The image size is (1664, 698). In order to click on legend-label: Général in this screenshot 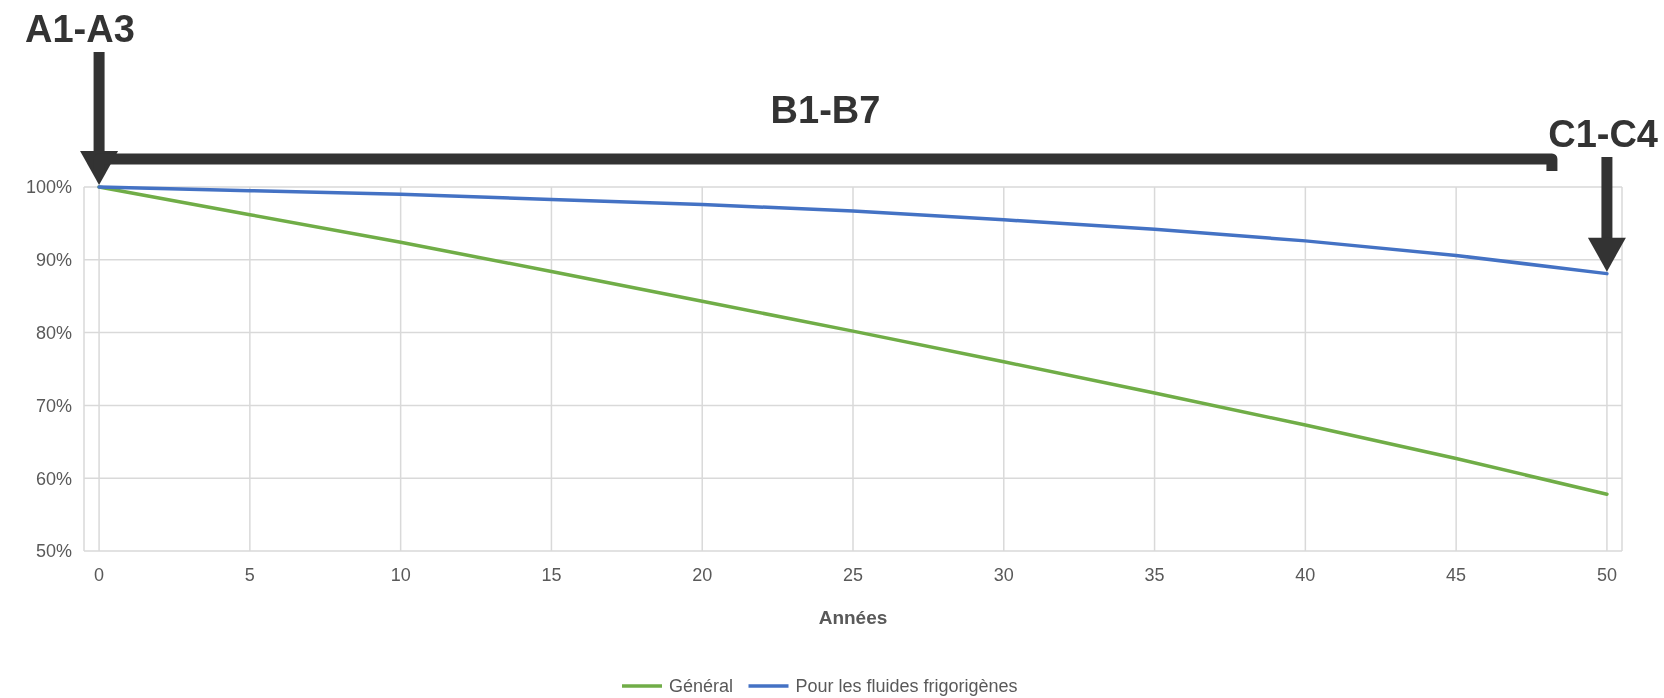, I will do `click(701, 686)`.